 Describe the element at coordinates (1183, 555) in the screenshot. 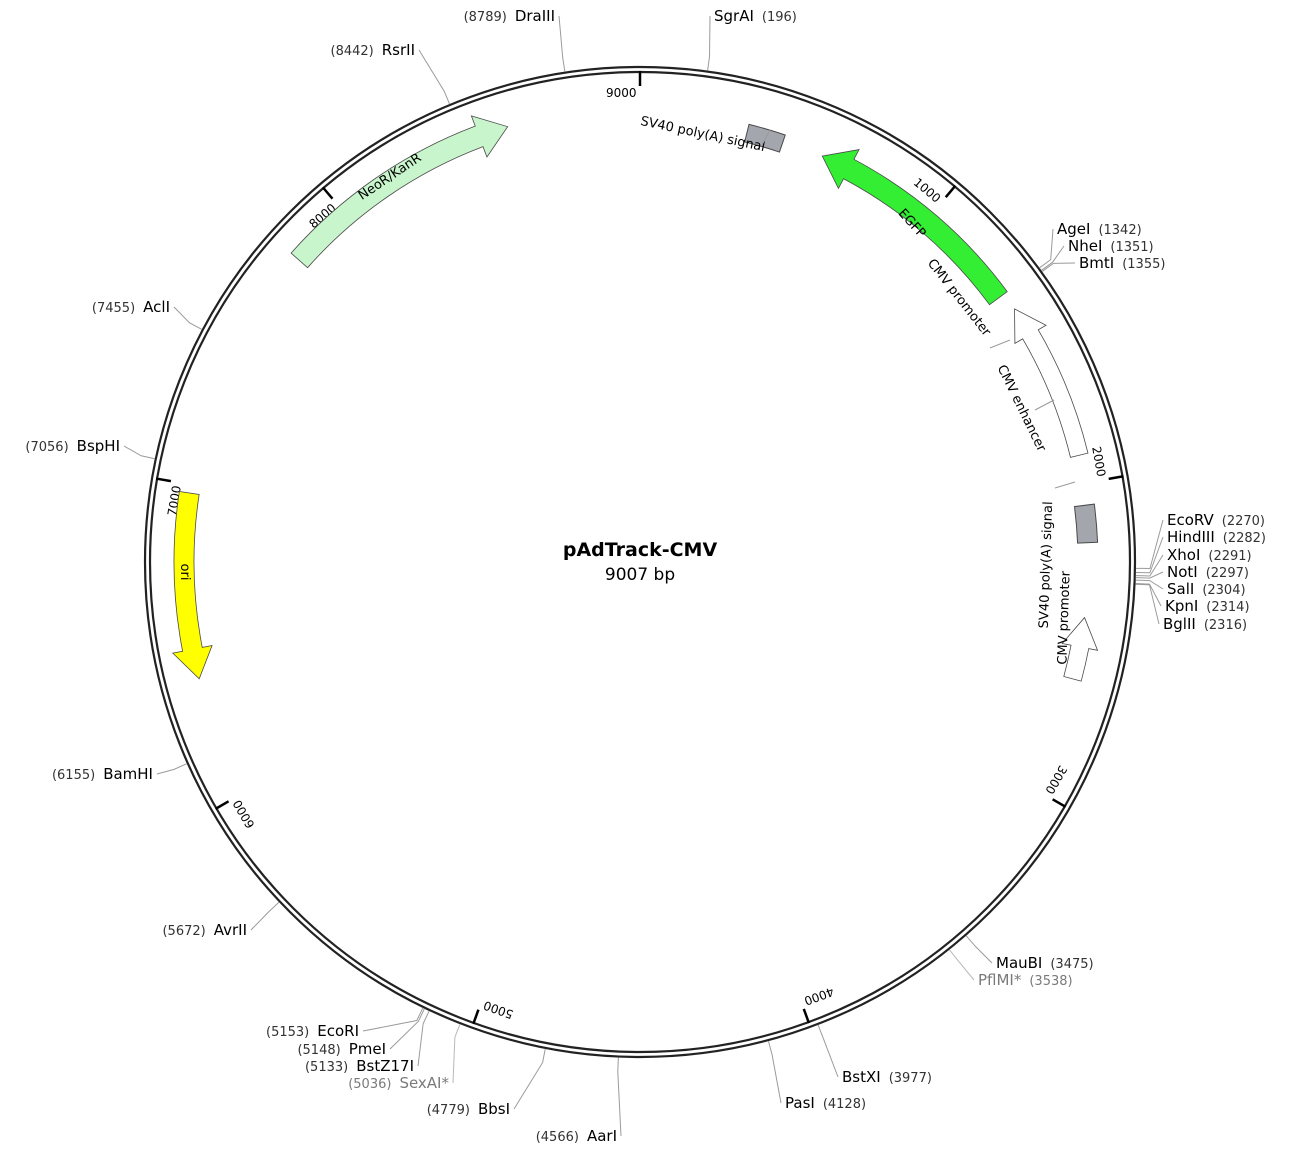

I see `site-name-xhoi: XhoI` at that location.